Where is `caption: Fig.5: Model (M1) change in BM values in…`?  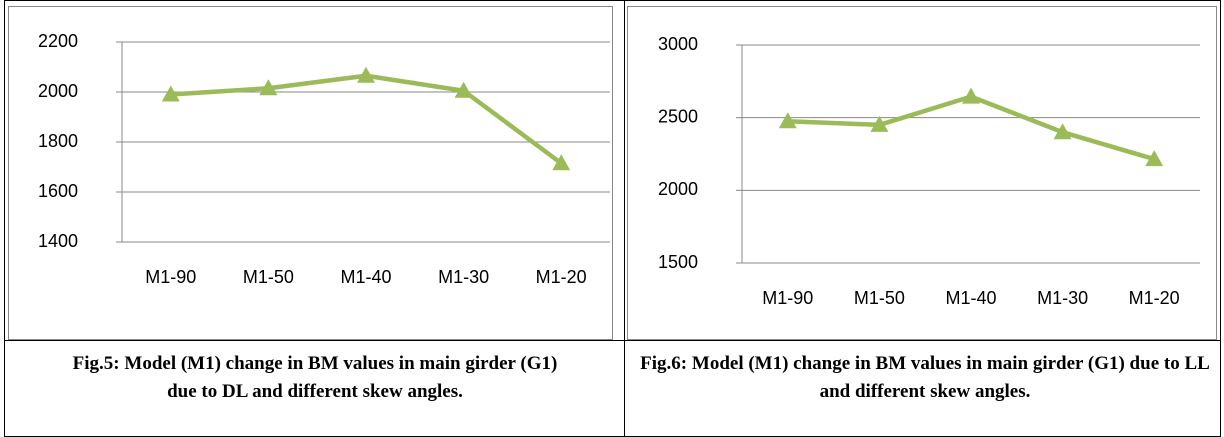 caption: Fig.5: Model (M1) change in BM values in… is located at coordinates (315, 377).